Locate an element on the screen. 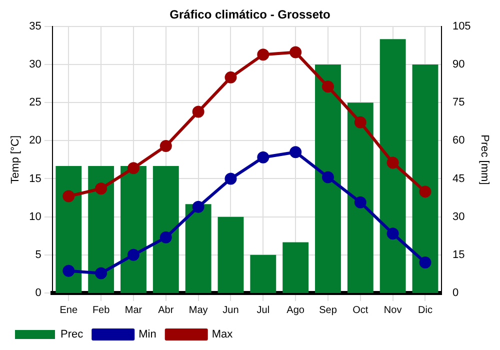  y2-tick-label: 75 is located at coordinates (458, 102).